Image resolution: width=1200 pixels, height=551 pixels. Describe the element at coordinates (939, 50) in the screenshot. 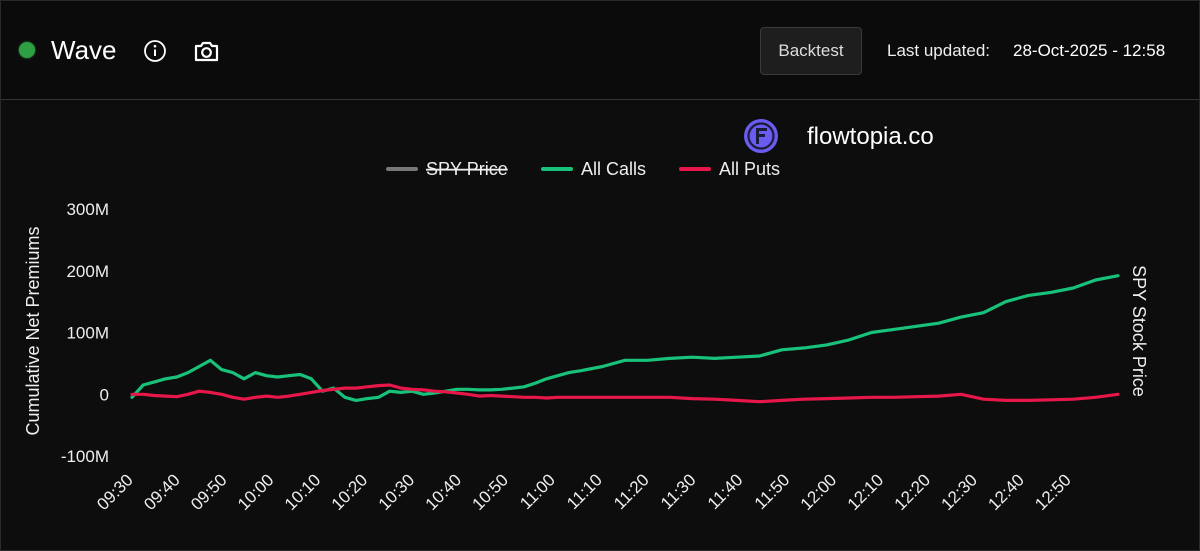

I see `last-updated-label: Last updated:` at that location.